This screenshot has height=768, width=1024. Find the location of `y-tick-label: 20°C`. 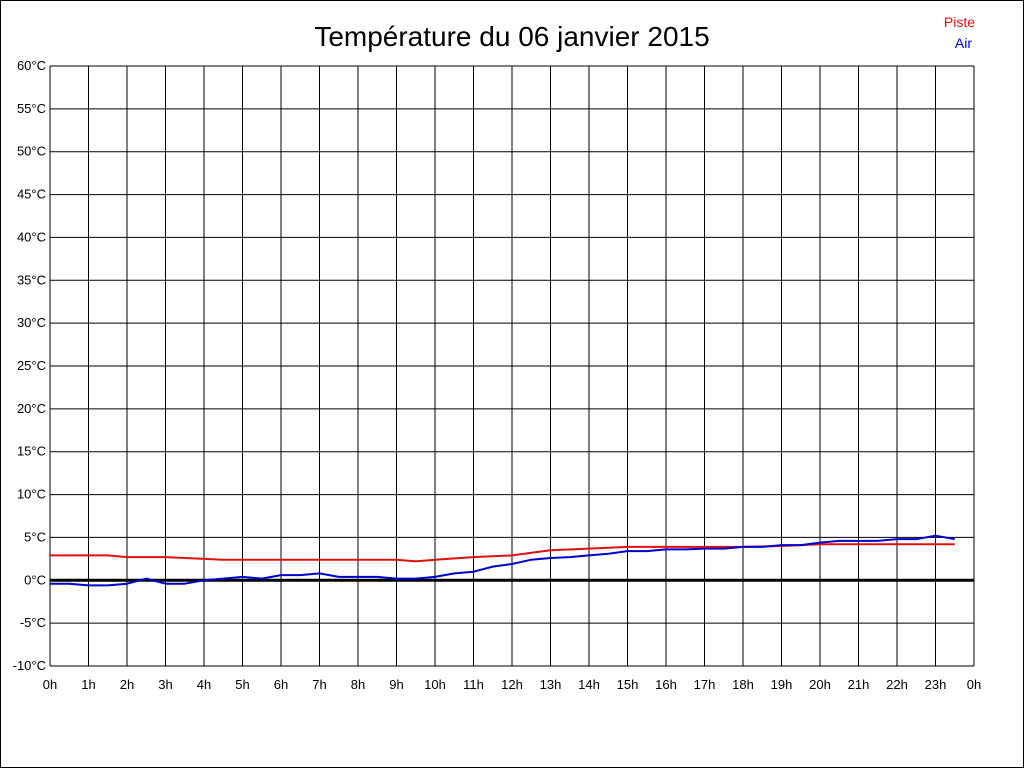

y-tick-label: 20°C is located at coordinates (31, 408).